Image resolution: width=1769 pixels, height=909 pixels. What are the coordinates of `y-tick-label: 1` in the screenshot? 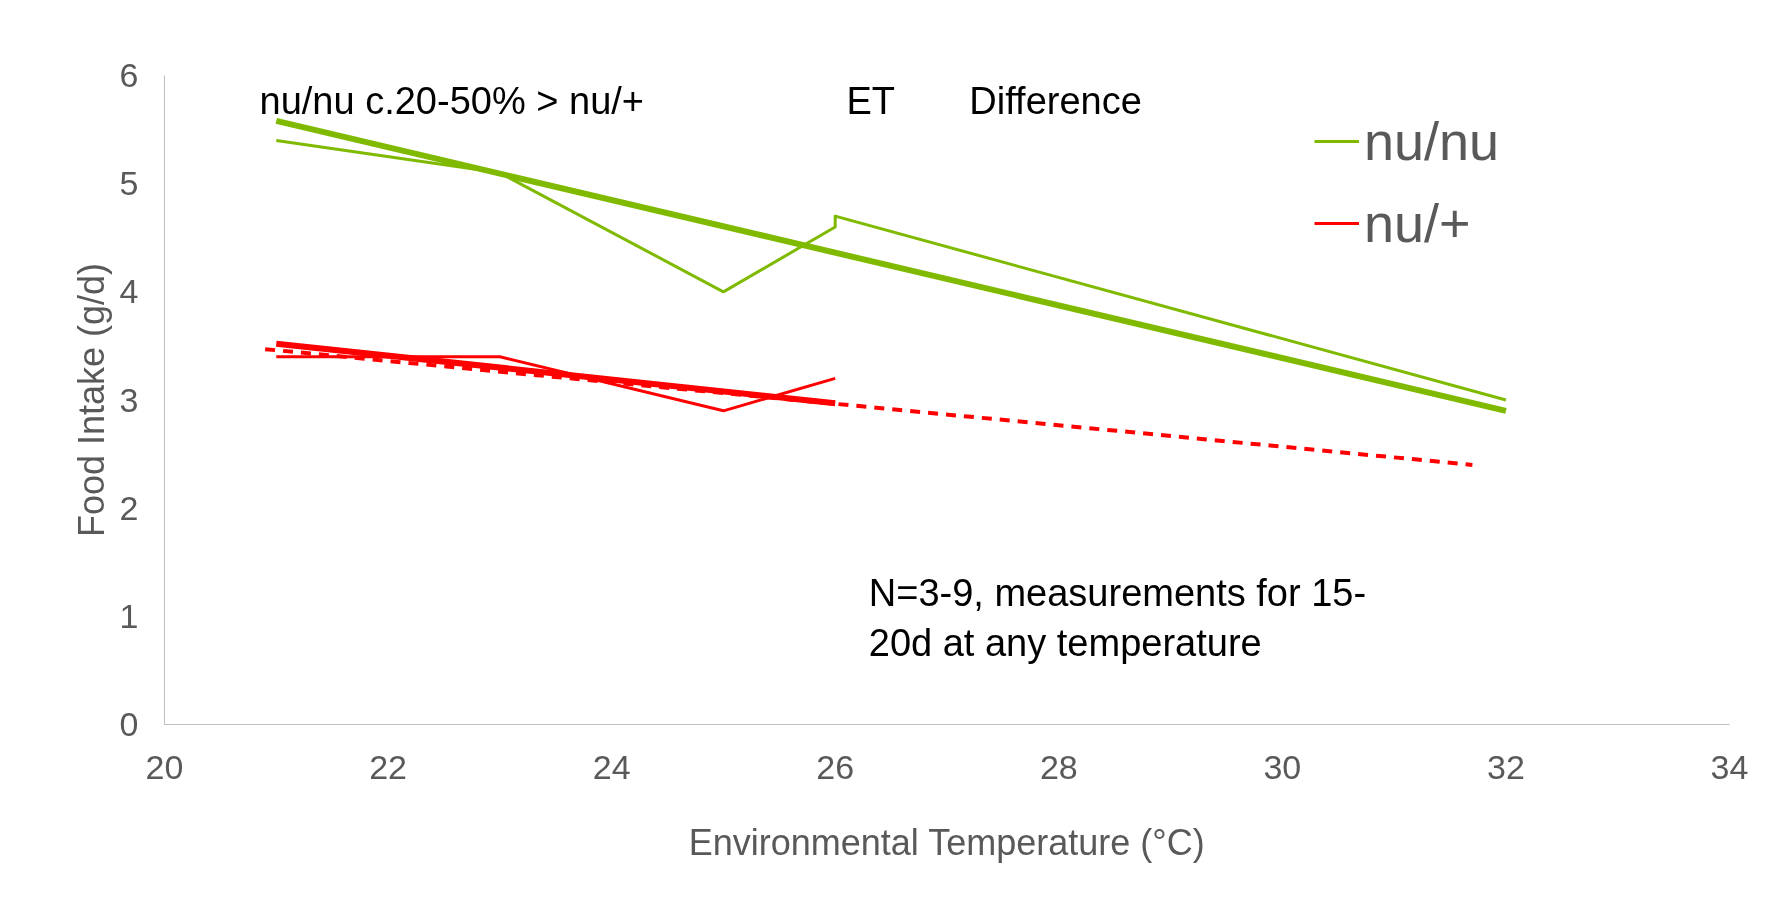 It's located at (129, 615).